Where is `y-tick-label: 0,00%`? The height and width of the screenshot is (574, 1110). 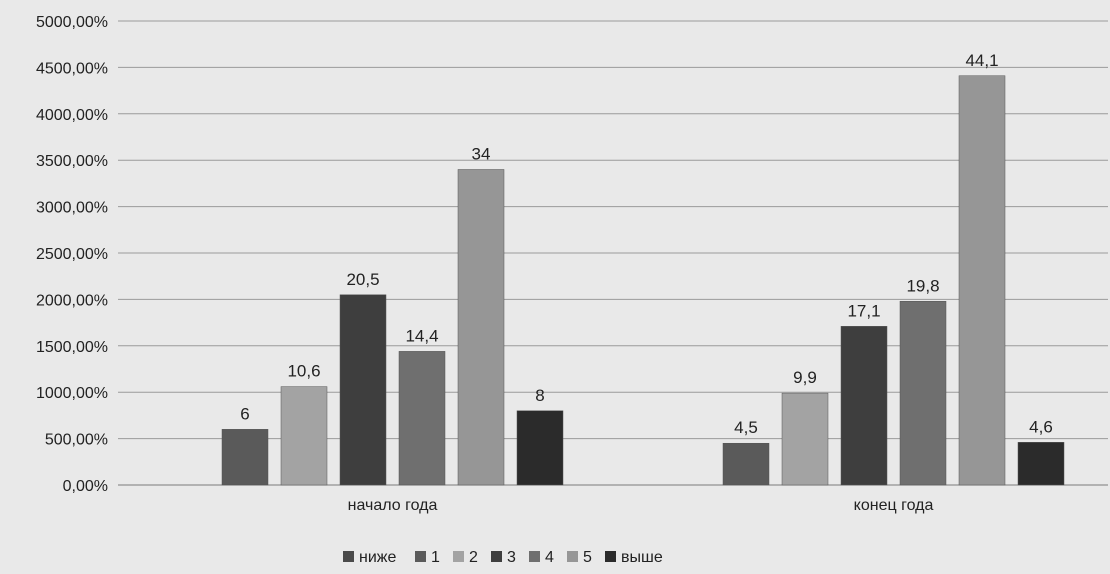 y-tick-label: 0,00% is located at coordinates (85, 486).